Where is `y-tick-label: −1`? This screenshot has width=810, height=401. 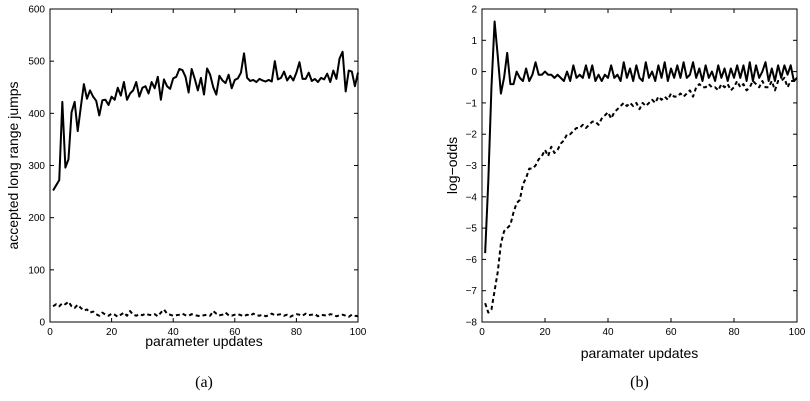 y-tick-label: −1 is located at coordinates (472, 103).